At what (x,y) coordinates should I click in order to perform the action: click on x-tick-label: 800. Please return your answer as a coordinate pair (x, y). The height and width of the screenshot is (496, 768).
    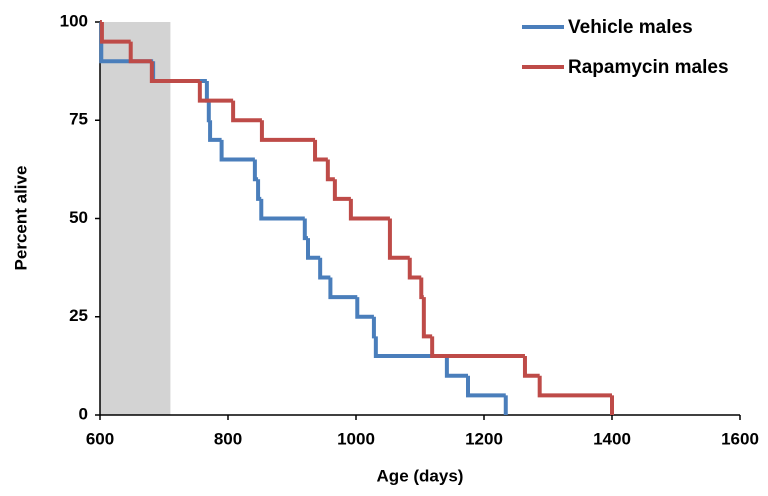
    Looking at the image, I should click on (228, 438).